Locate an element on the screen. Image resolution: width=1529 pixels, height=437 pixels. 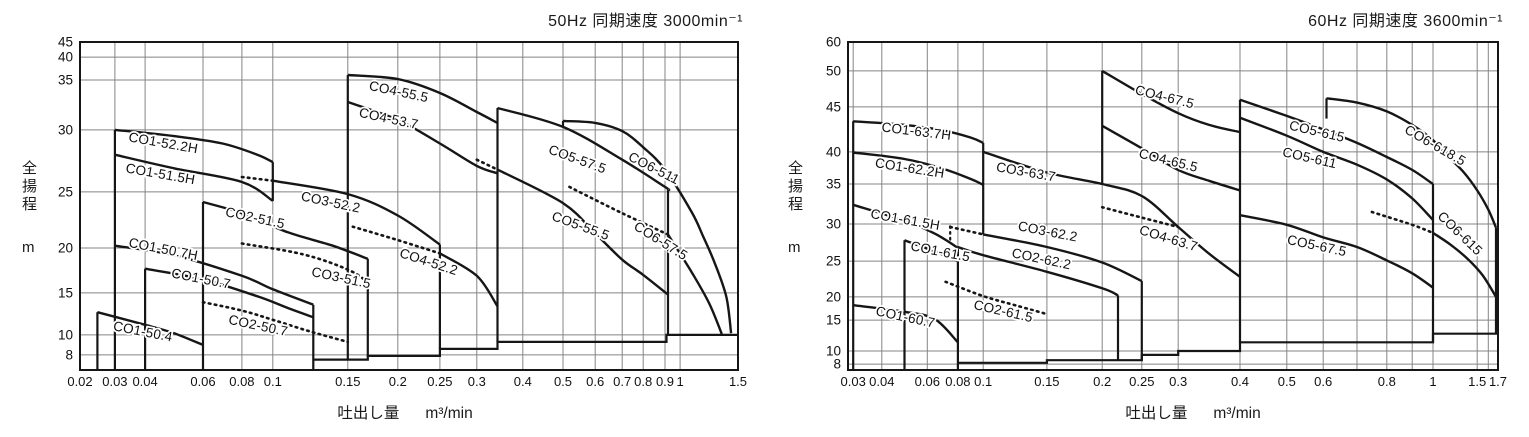
x-tick-label: 0.7 is located at coordinates (622, 381).